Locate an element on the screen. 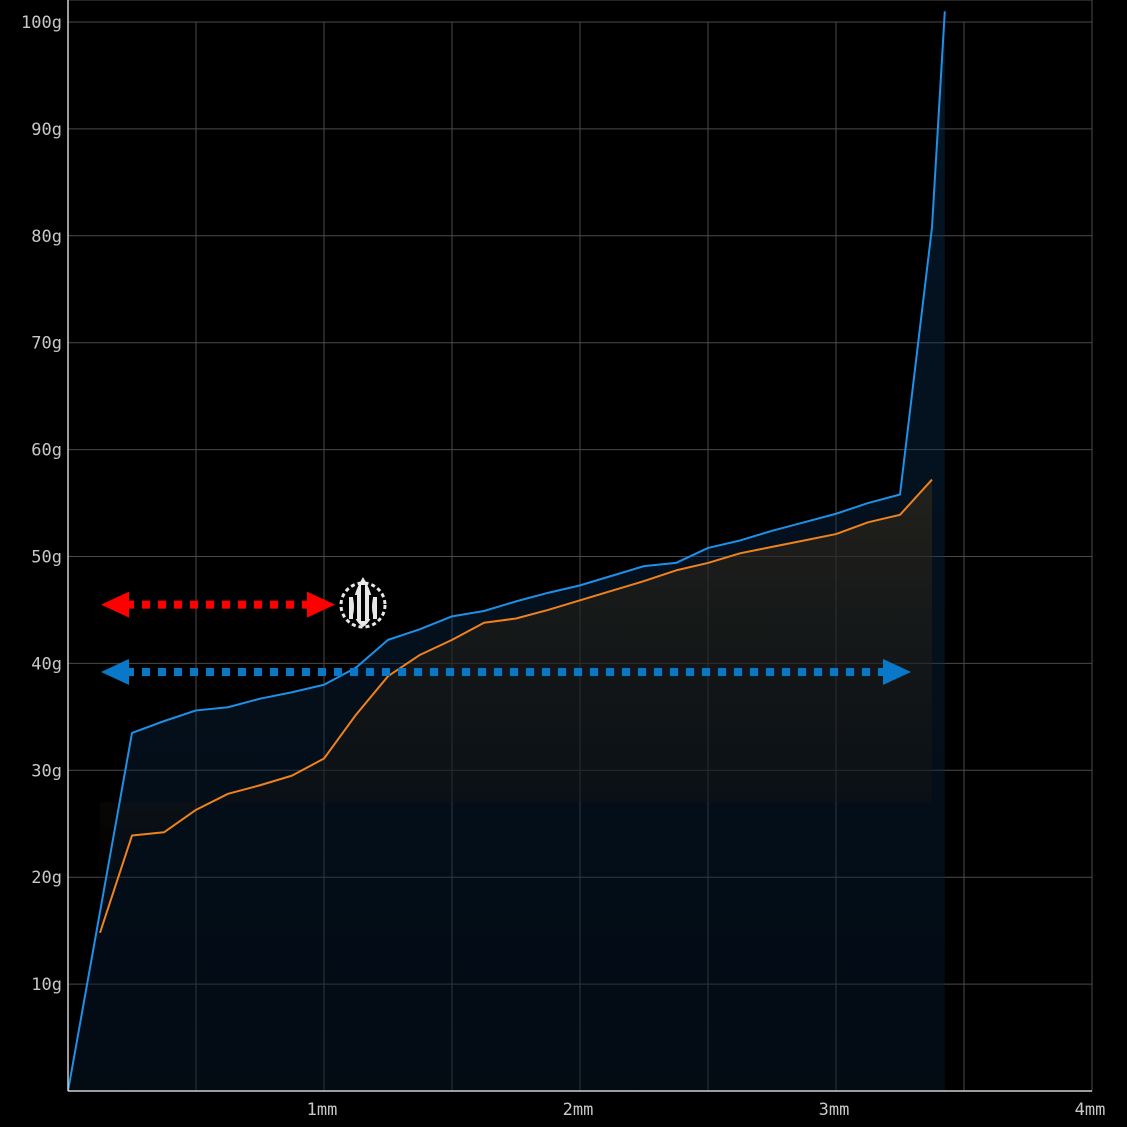 The image size is (1127, 1127). y-tick-label: 70g is located at coordinates (46, 344).